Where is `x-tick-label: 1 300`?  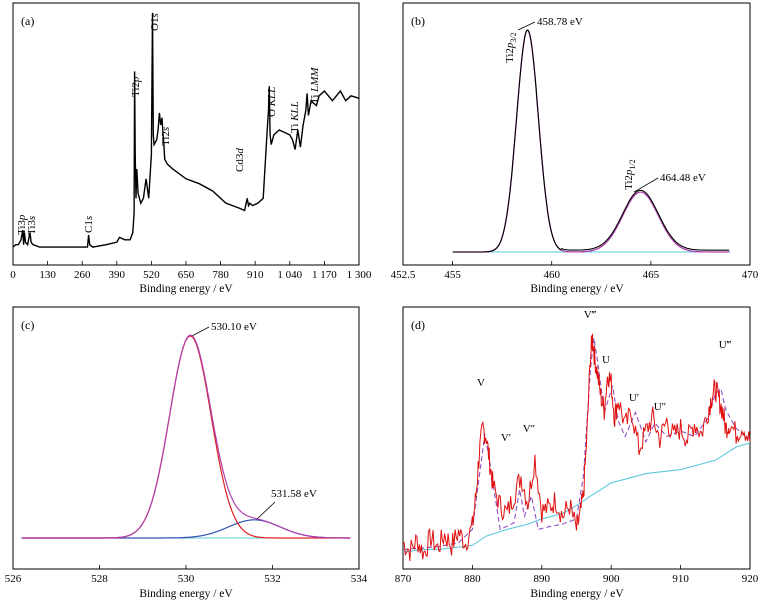 x-tick-label: 1 300 is located at coordinates (359, 275).